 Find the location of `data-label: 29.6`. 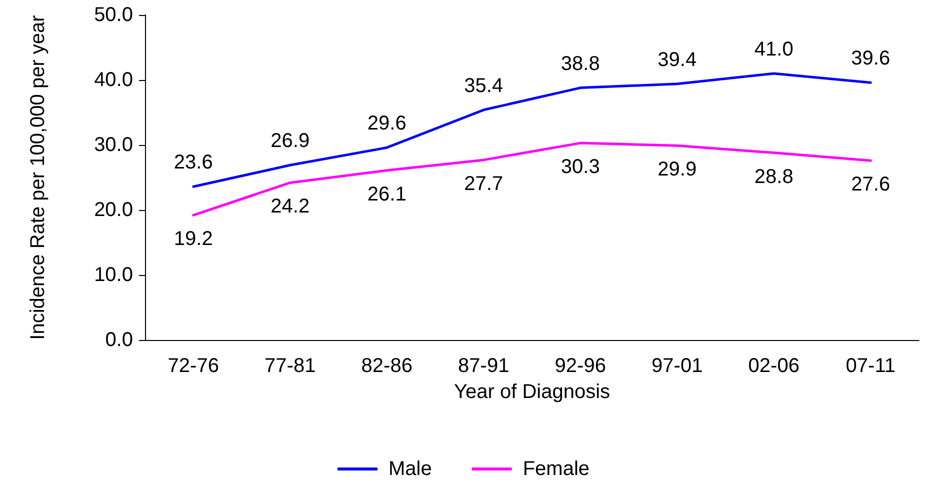

data-label: 29.6 is located at coordinates (386, 123).